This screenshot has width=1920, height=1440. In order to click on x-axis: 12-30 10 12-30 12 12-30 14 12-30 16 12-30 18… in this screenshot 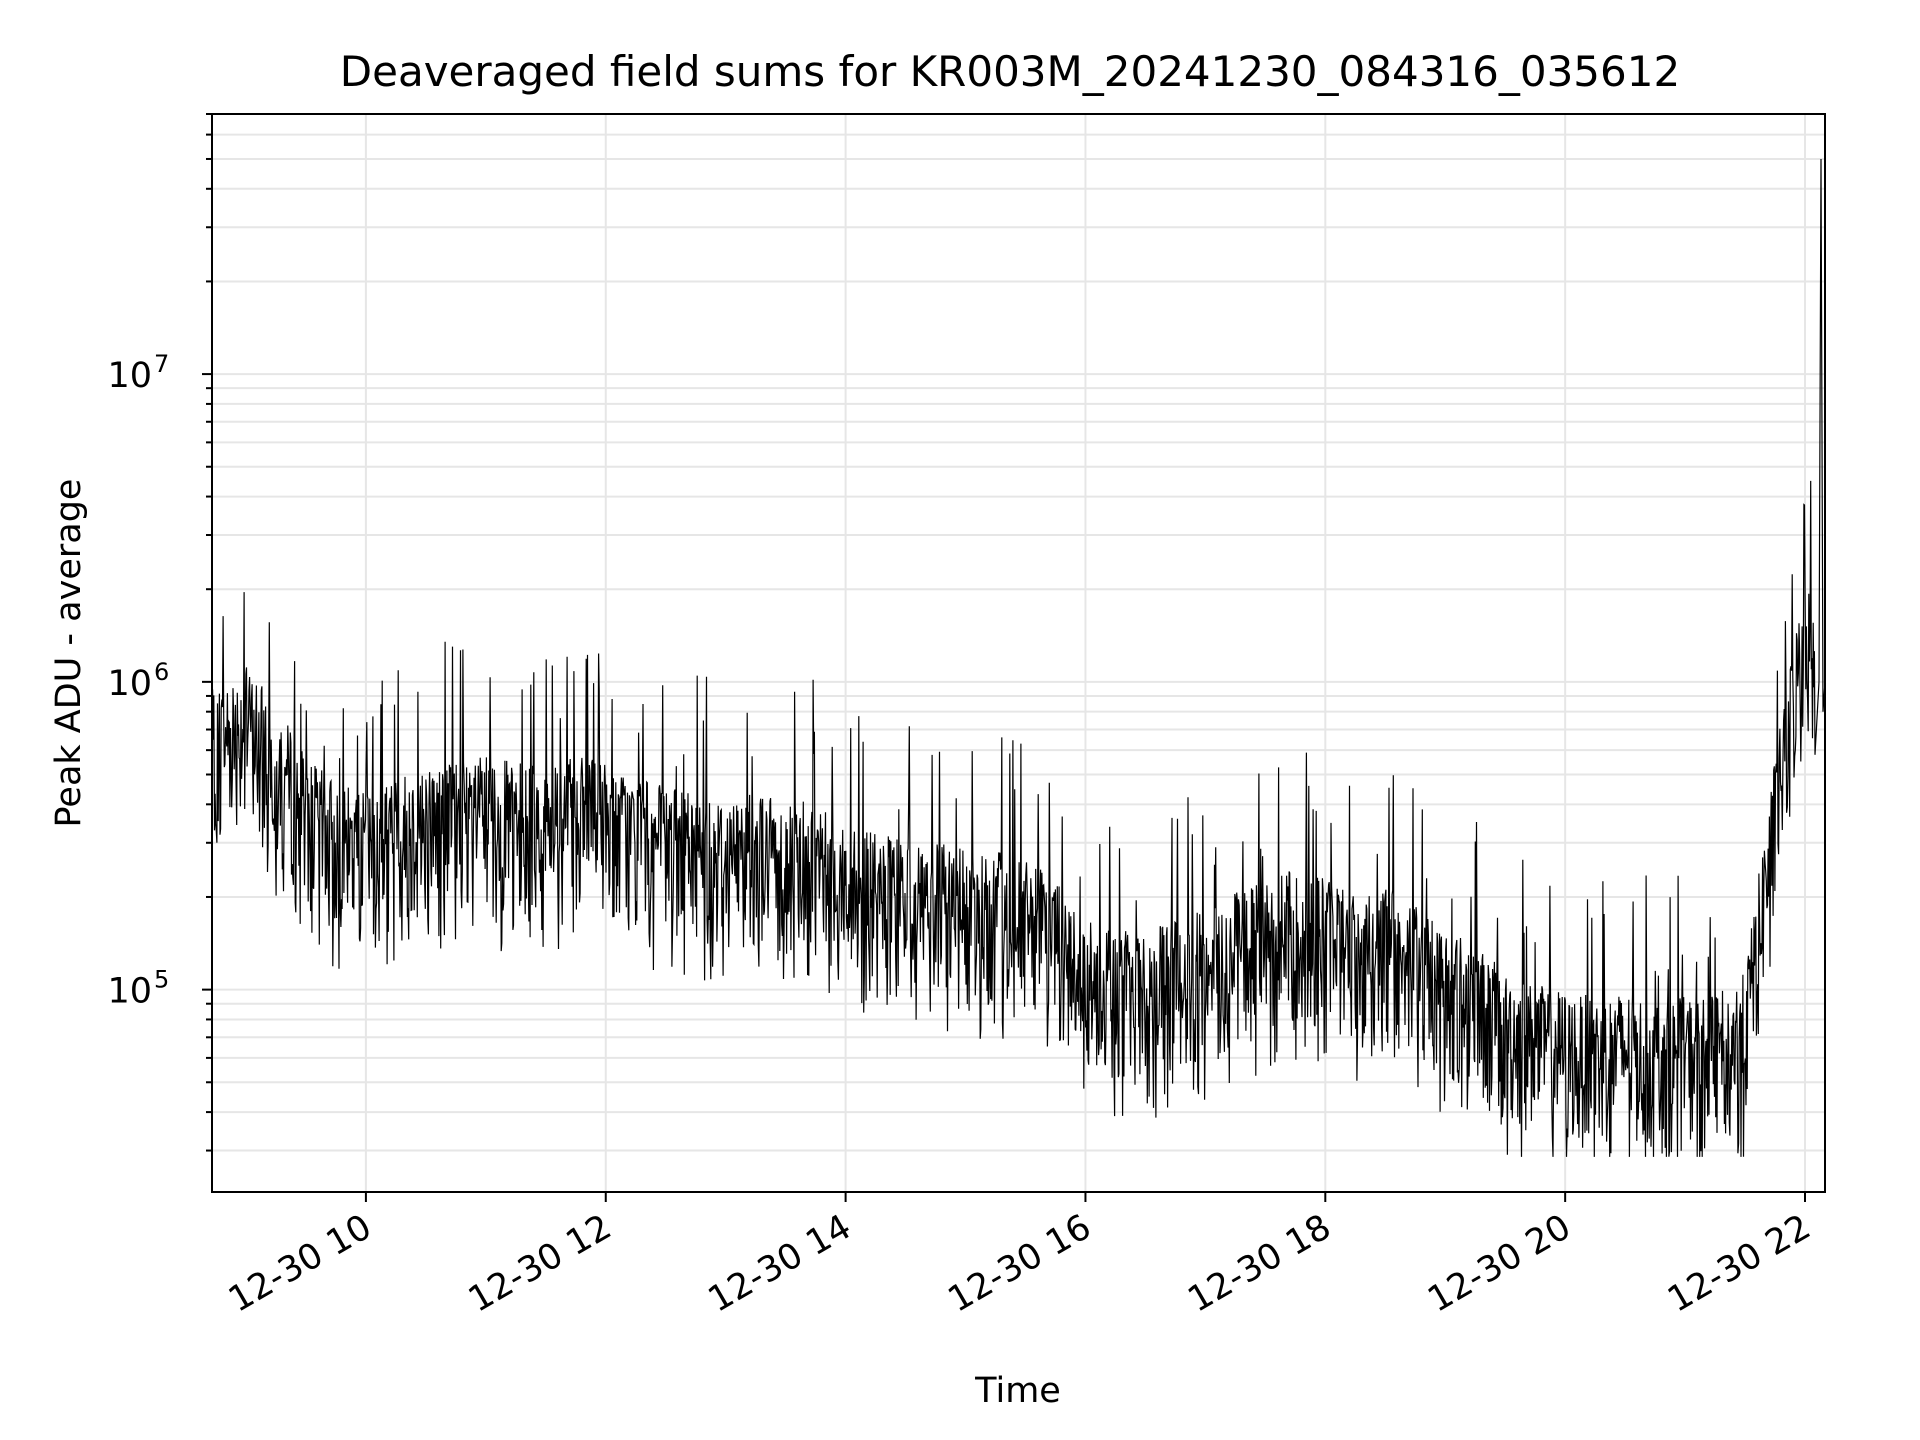, I will do `click(1020, 1256)`.